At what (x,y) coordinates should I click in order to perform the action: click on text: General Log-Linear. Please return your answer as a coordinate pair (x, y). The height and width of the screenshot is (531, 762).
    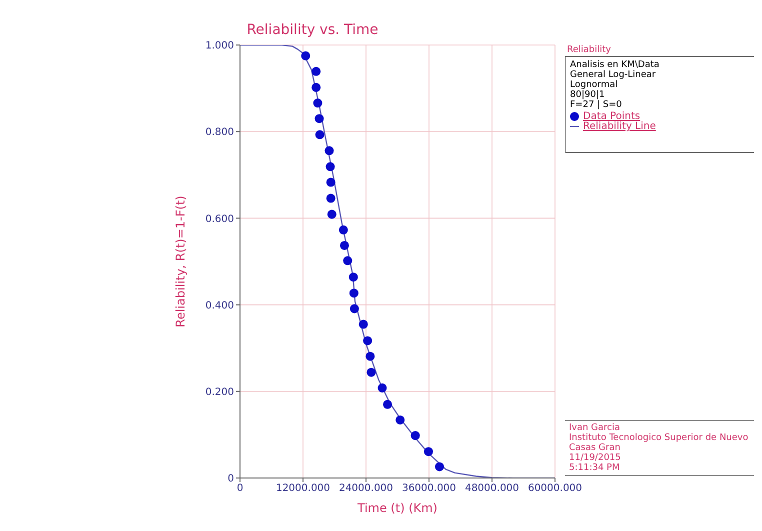
    Looking at the image, I should click on (613, 75).